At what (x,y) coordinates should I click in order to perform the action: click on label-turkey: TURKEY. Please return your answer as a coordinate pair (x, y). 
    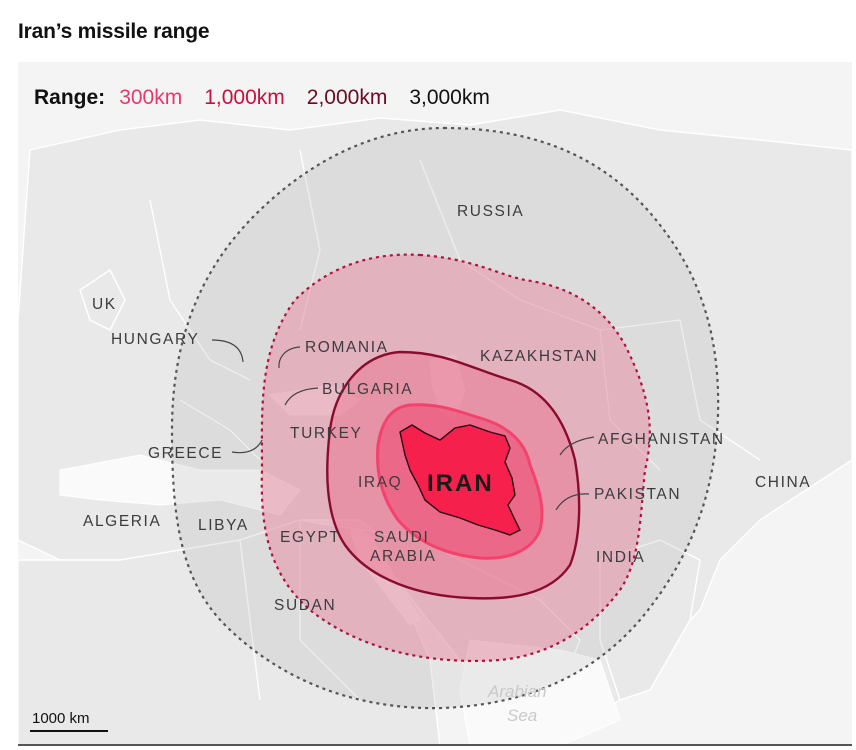
    Looking at the image, I should click on (326, 433).